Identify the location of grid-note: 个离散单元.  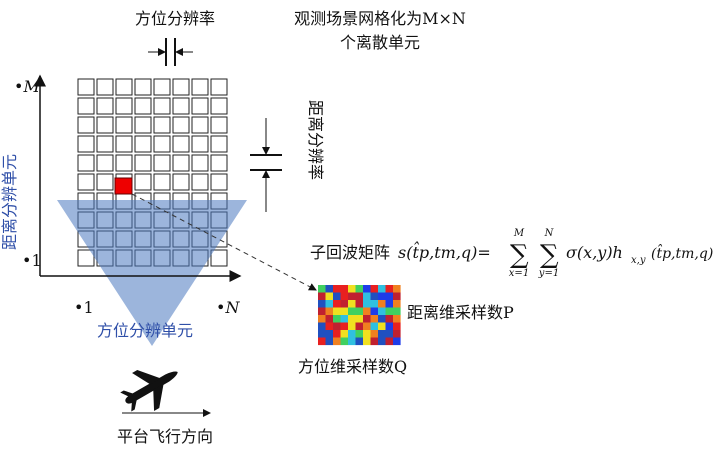
(380, 42).